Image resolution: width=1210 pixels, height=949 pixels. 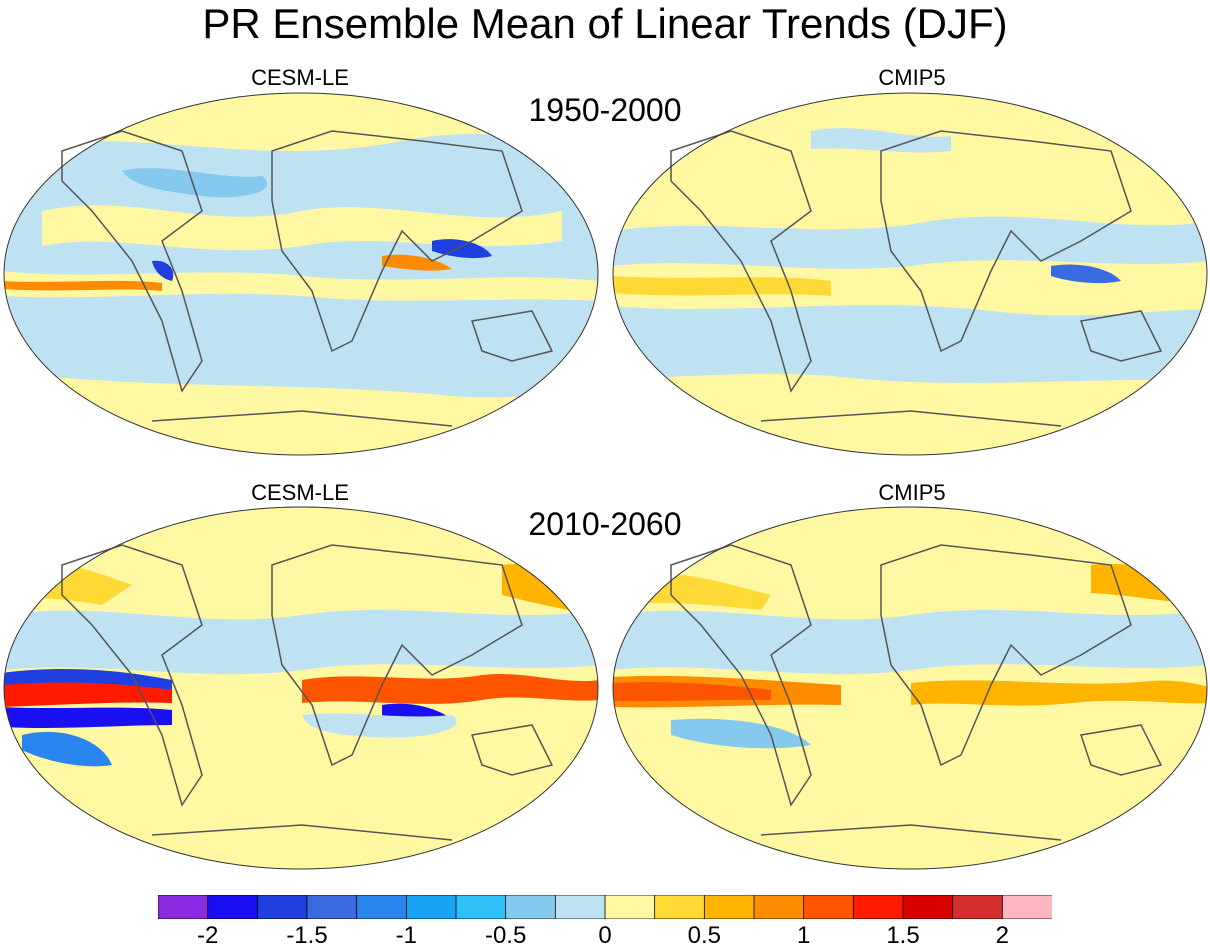 What do you see at coordinates (307, 935) in the screenshot?
I see `colorbar-label: -1.5` at bounding box center [307, 935].